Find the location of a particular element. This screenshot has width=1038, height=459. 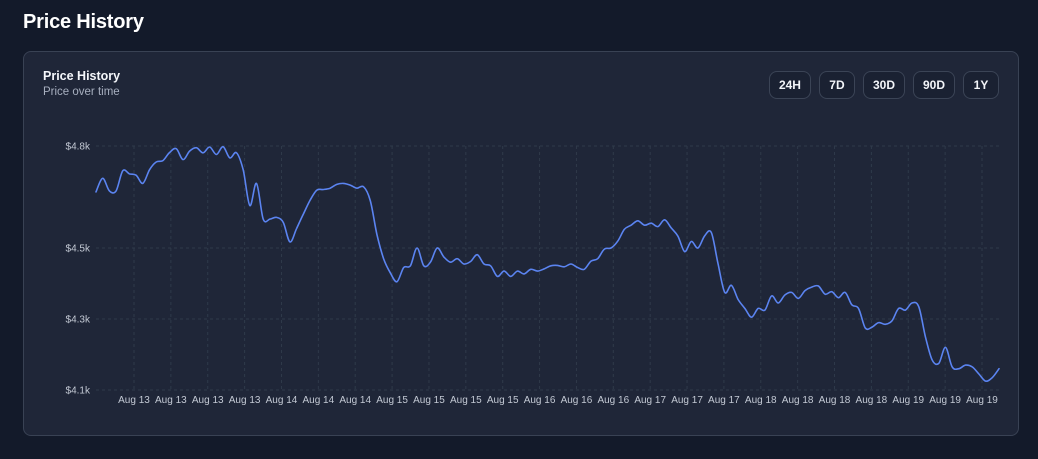

range-button-7d: 7D is located at coordinates (836, 85).